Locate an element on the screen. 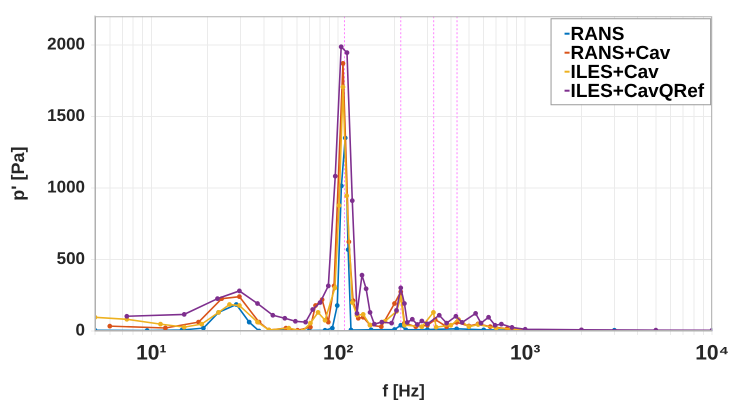  x-tick-label: 10³ is located at coordinates (525, 352).